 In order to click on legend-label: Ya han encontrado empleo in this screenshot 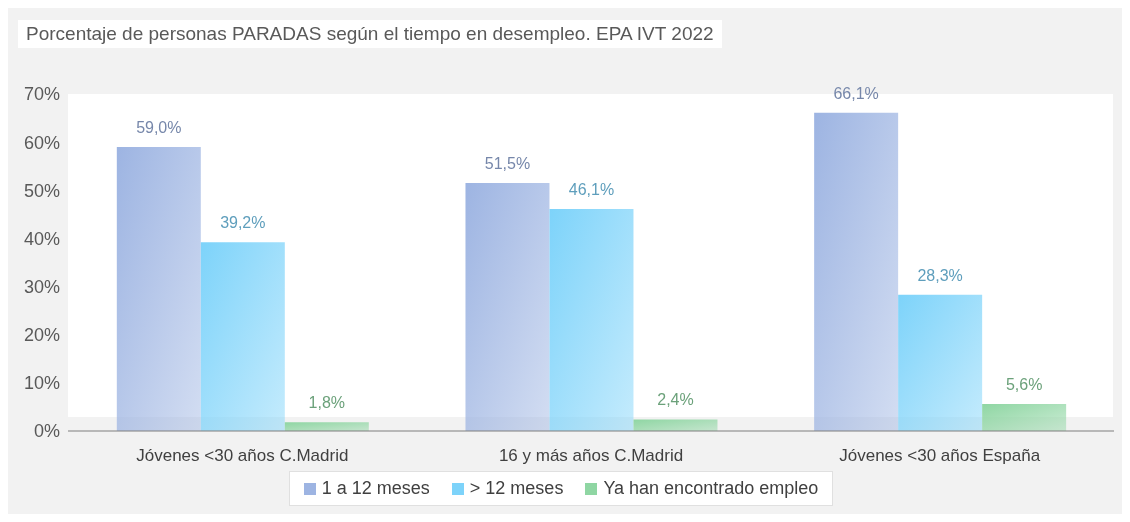, I will do `click(710, 488)`.